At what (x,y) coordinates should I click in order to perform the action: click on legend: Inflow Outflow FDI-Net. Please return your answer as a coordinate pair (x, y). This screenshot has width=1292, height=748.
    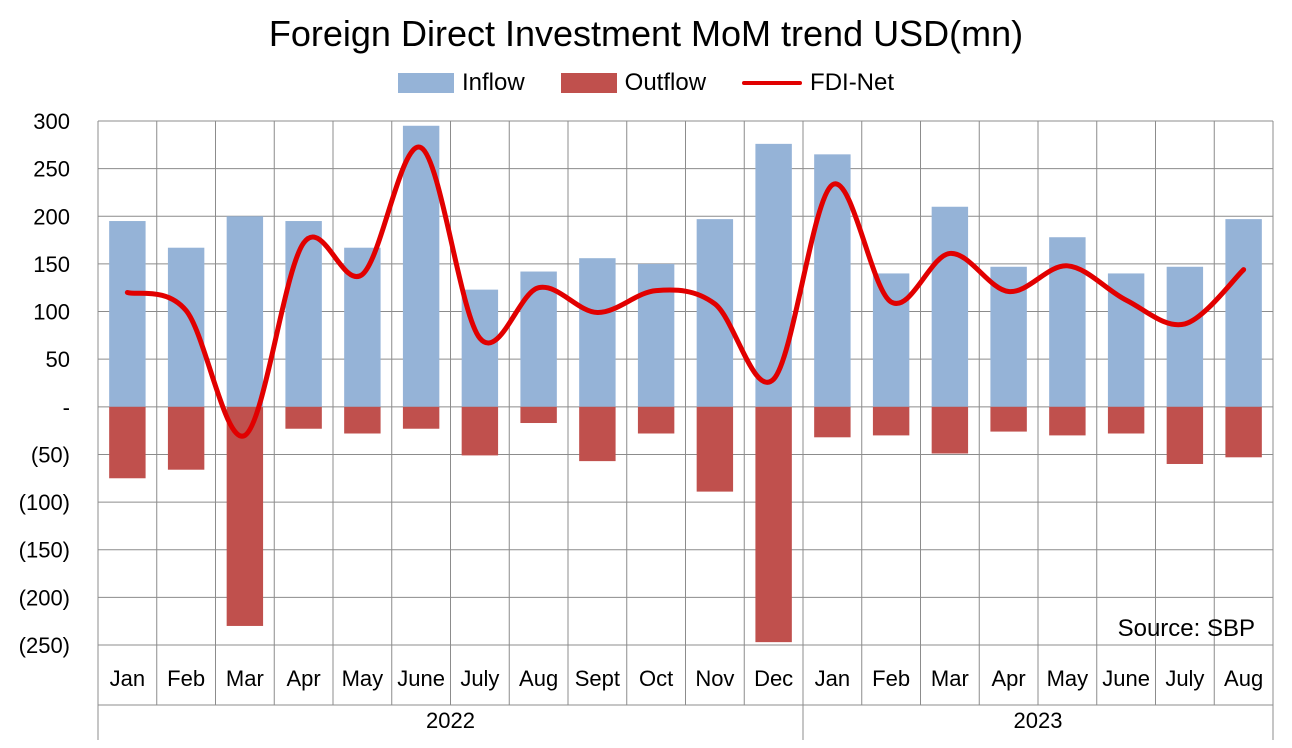
    Looking at the image, I should click on (646, 83).